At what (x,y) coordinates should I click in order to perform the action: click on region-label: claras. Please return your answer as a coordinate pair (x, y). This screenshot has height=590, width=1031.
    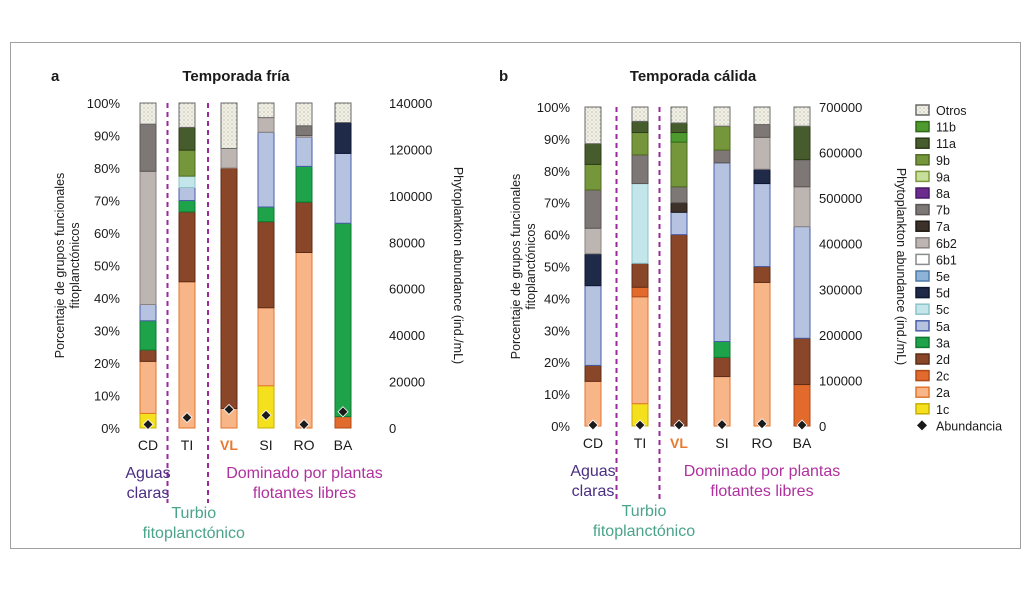
    Looking at the image, I should click on (148, 493).